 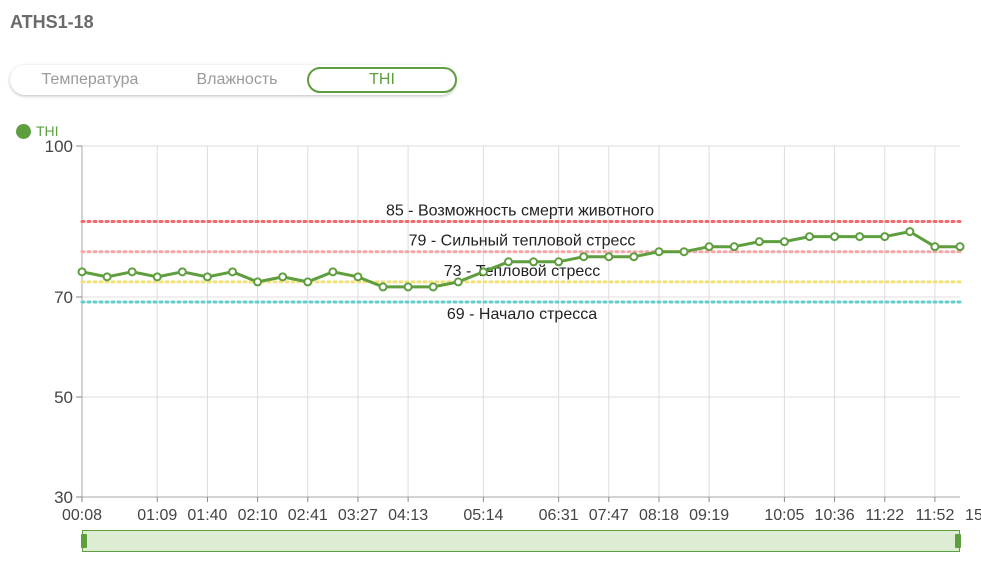 I want to click on threshold-label: 79 - Сильный тепловой стресс, so click(x=522, y=241).